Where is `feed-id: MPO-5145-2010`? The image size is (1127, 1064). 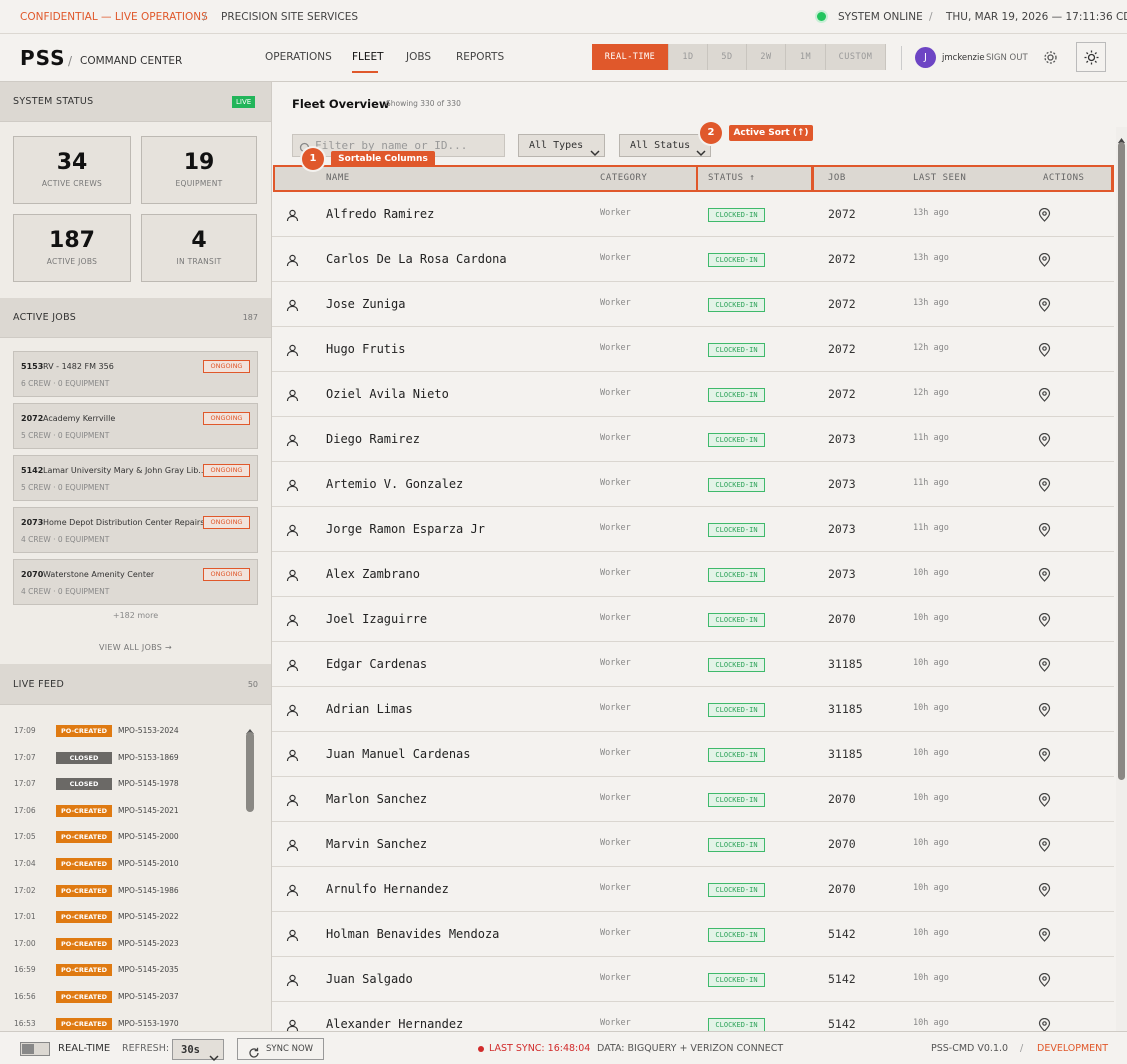
feed-id: MPO-5145-2010 is located at coordinates (148, 863).